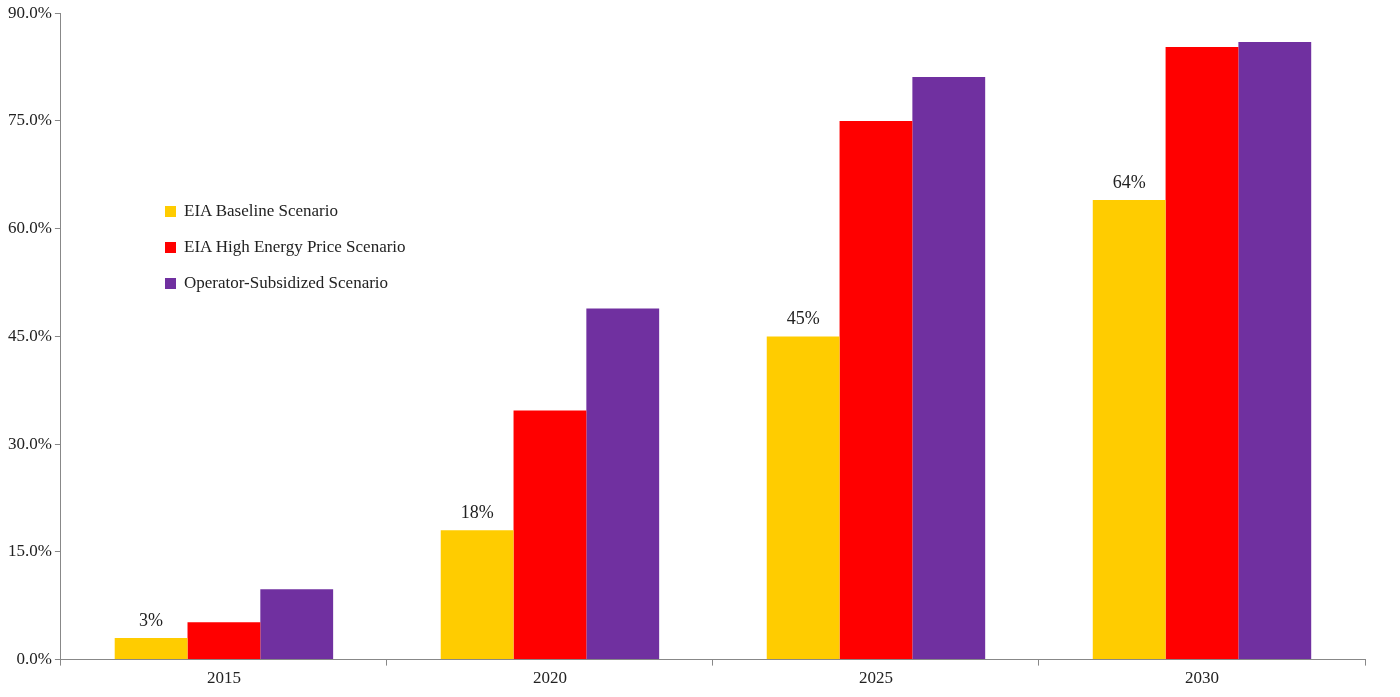 Image resolution: width=1400 pixels, height=697 pixels. I want to click on data-label: 18%, so click(477, 512).